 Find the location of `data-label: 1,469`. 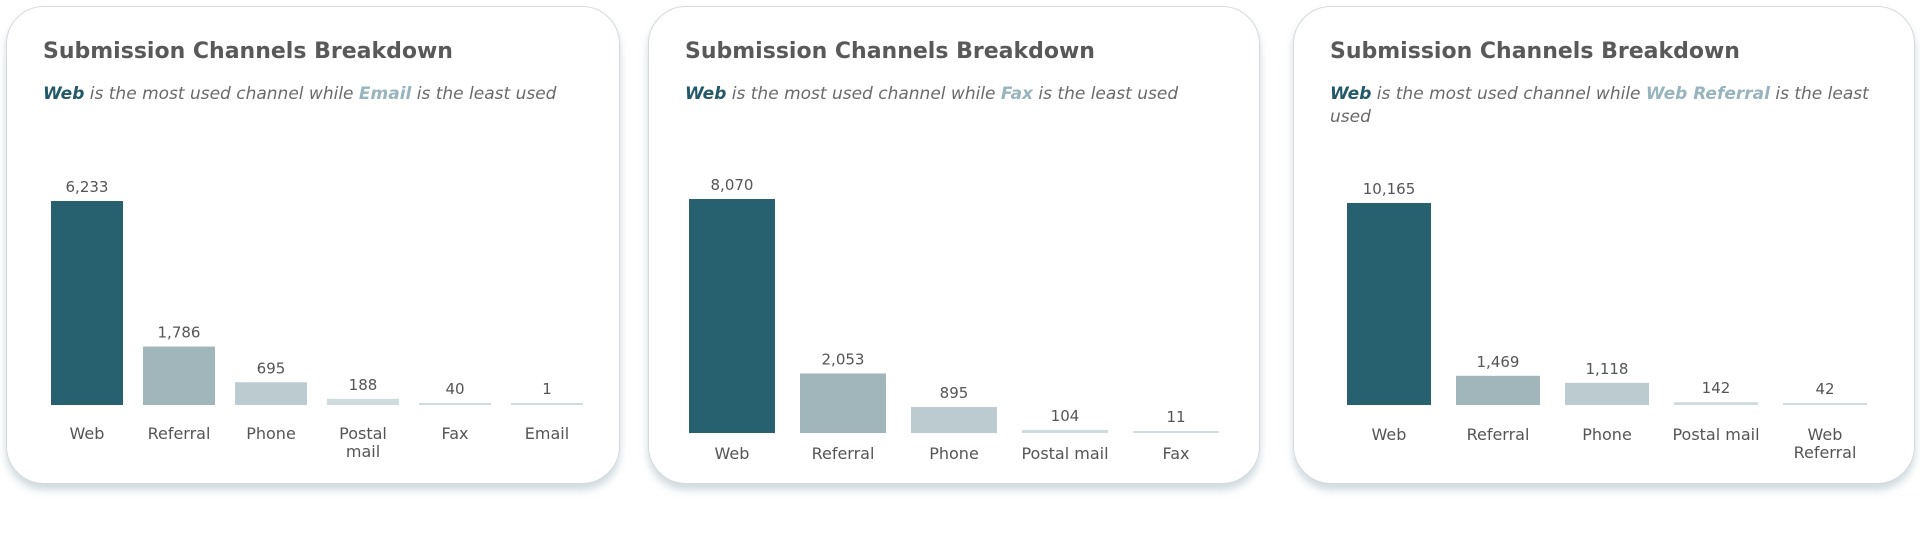

data-label: 1,469 is located at coordinates (1498, 362).